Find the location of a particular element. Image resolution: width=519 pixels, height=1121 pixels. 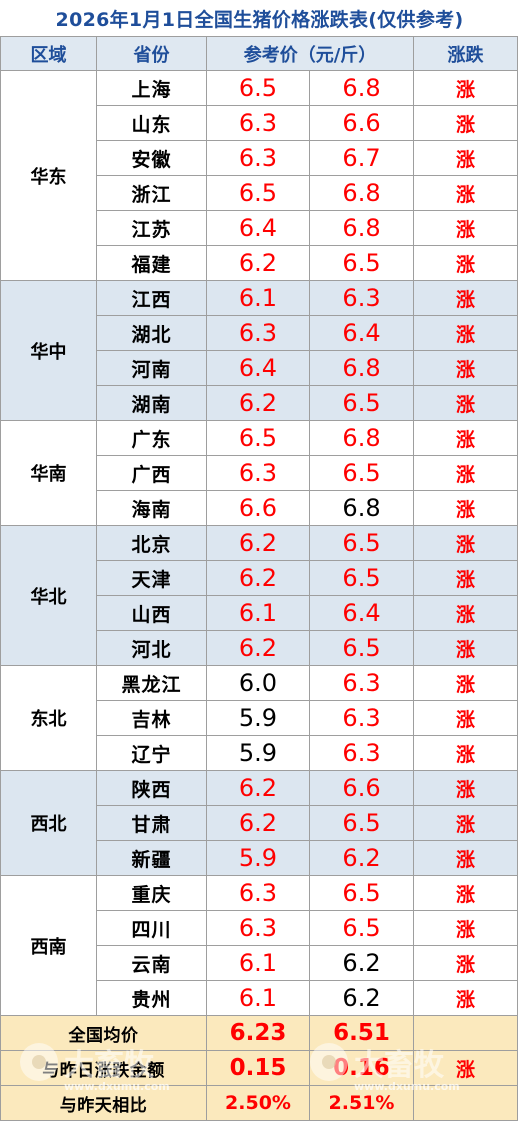

header-region: 区域 is located at coordinates (48, 53).